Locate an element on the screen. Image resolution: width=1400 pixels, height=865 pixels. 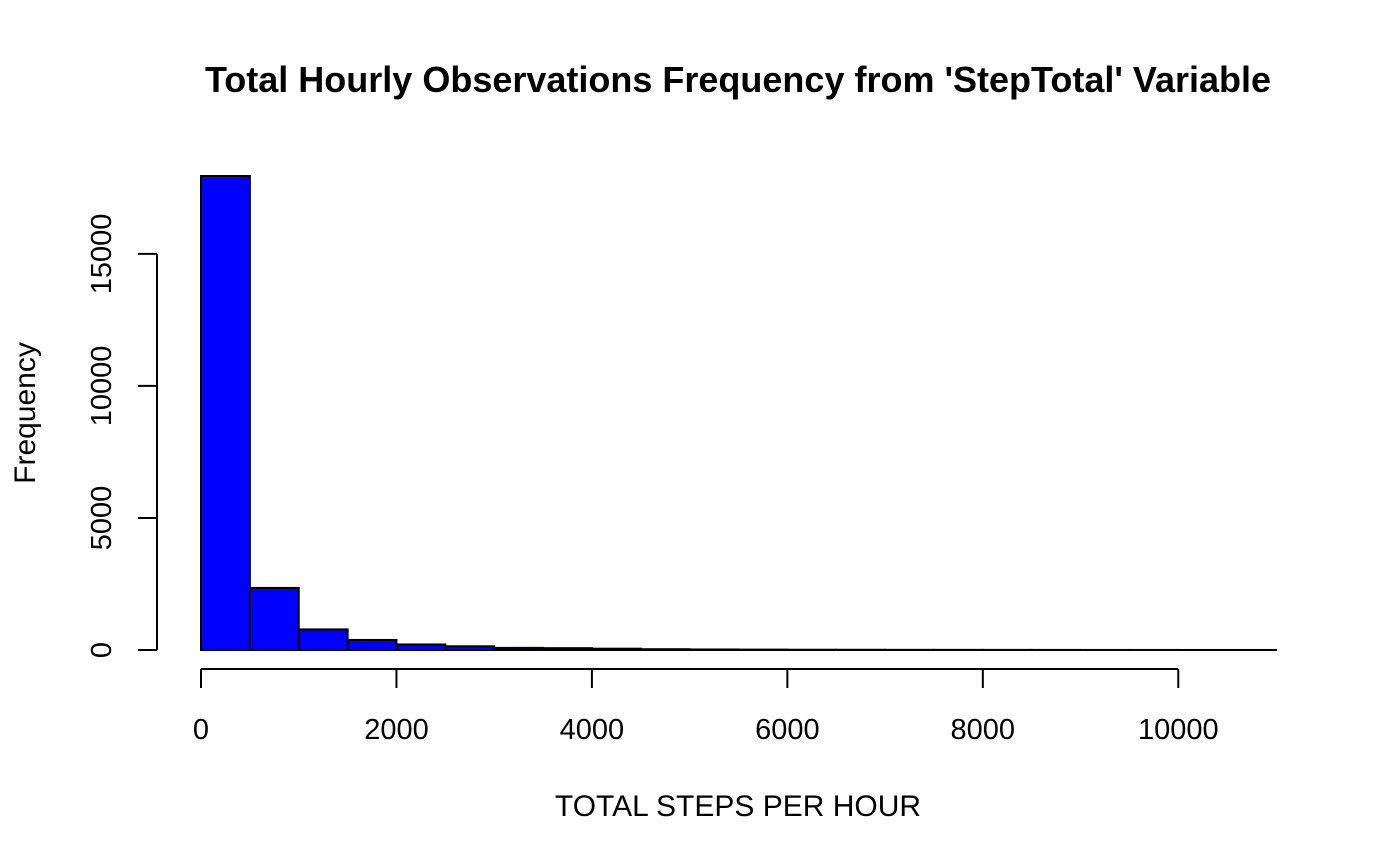
y-tick-label: 0 is located at coordinates (102, 650).